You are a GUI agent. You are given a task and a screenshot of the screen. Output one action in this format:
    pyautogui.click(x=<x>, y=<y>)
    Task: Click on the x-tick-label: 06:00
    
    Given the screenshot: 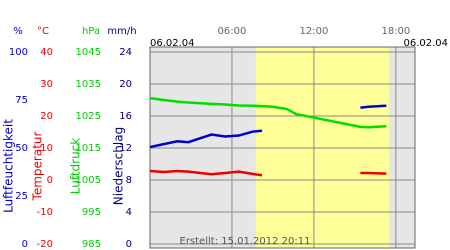 What is the action you would take?
    pyautogui.click(x=232, y=31)
    